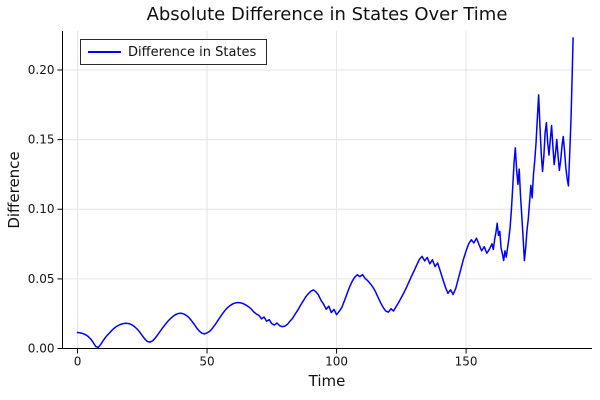 The width and height of the screenshot is (600, 400). I want to click on legend-label: Difference in States, so click(192, 52).